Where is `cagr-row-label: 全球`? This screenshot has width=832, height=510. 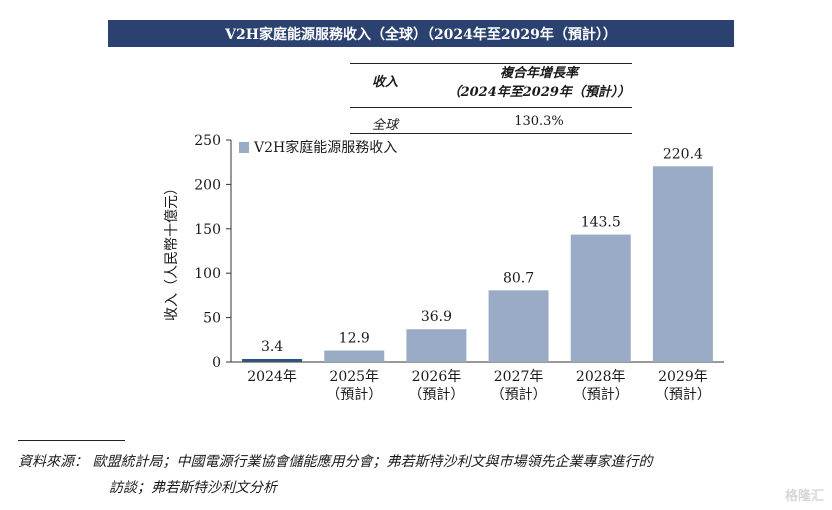 cagr-row-label: 全球 is located at coordinates (385, 125).